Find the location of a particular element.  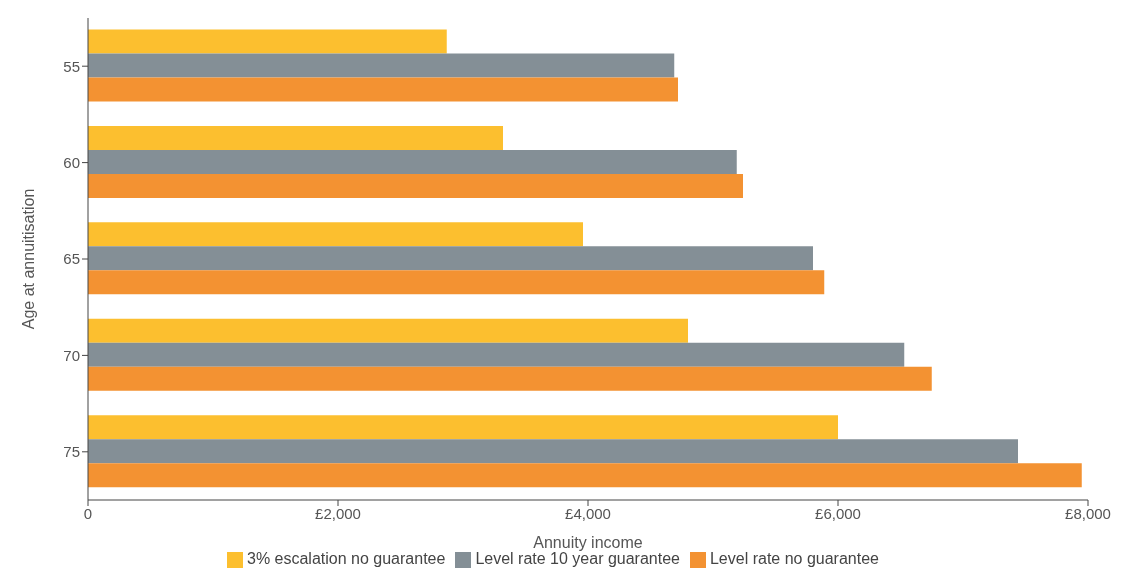

y-tick-label: 75 is located at coordinates (71, 452).